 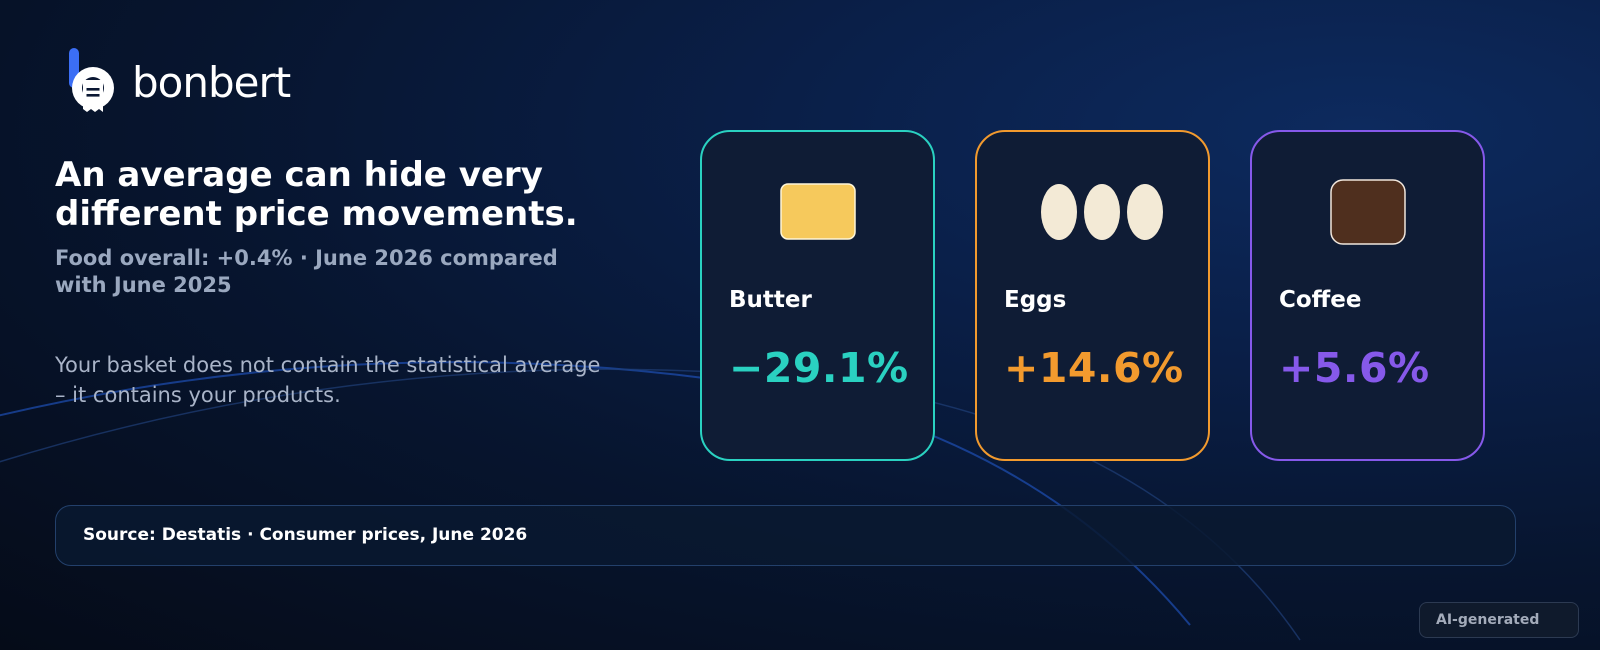 I want to click on price-change-value: +14.6%, so click(x=1094, y=368).